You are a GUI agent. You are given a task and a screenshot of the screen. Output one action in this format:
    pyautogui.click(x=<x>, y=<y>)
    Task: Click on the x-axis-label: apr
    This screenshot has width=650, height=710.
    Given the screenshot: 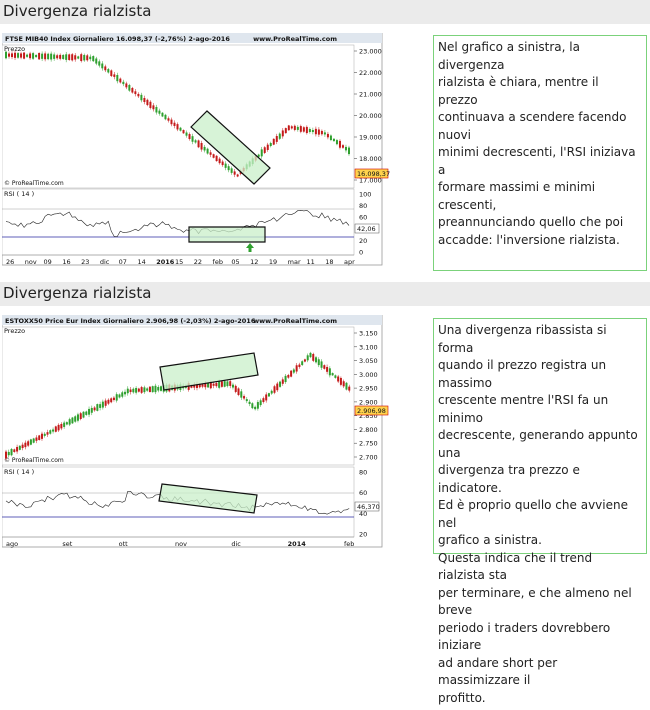 What is the action you would take?
    pyautogui.click(x=349, y=262)
    